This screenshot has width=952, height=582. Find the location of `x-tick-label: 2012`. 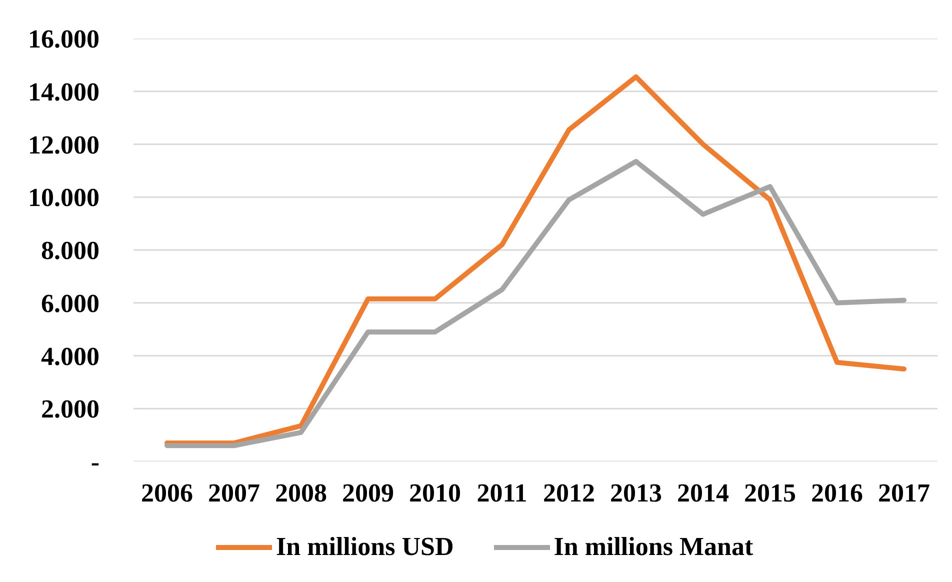

x-tick-label: 2012 is located at coordinates (569, 493).